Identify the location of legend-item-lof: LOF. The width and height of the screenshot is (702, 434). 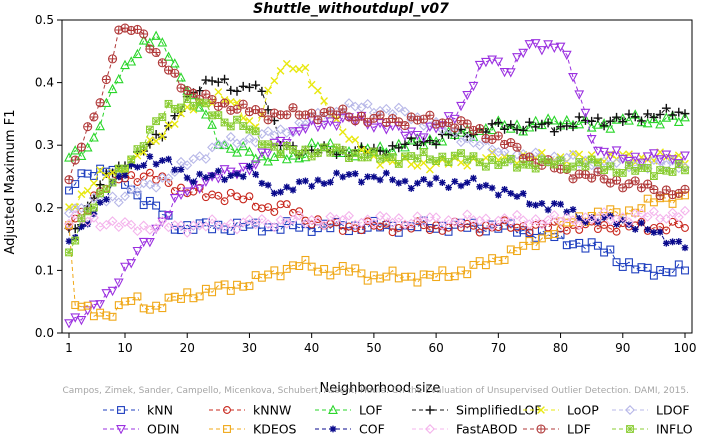
(349, 410).